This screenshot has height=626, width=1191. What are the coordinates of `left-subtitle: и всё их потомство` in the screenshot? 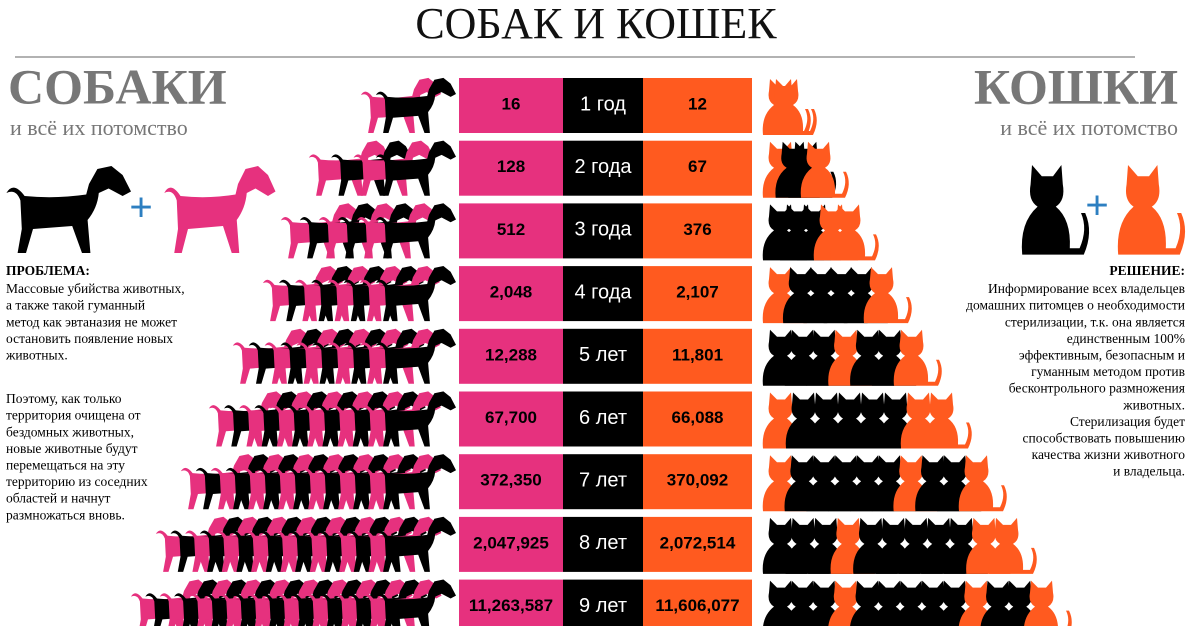 It's located at (99, 127).